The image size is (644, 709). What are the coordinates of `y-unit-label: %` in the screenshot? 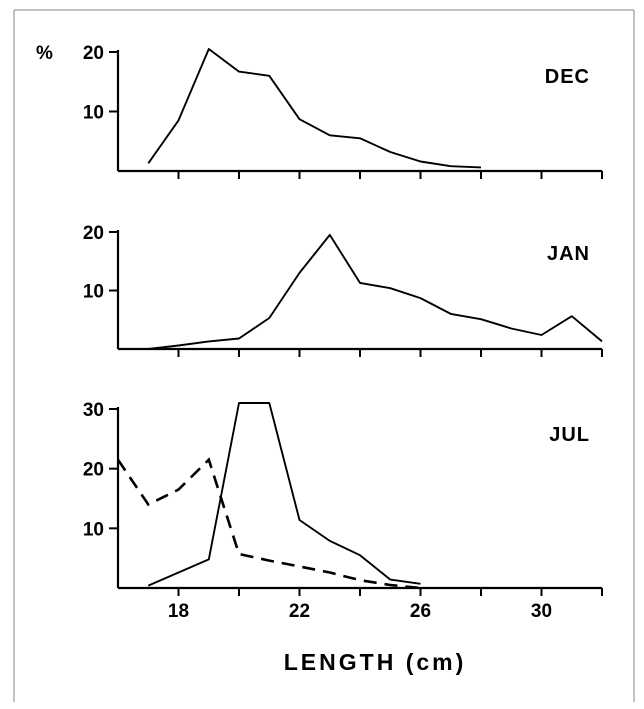 It's located at (44, 53).